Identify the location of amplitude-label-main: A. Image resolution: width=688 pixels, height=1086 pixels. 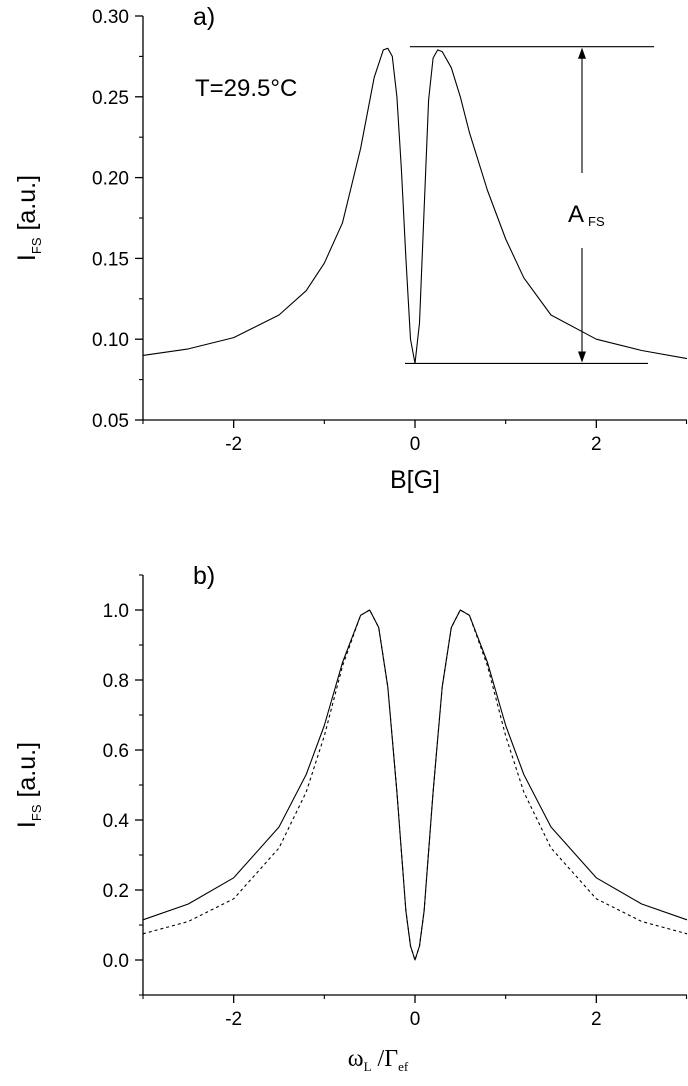
(576, 214).